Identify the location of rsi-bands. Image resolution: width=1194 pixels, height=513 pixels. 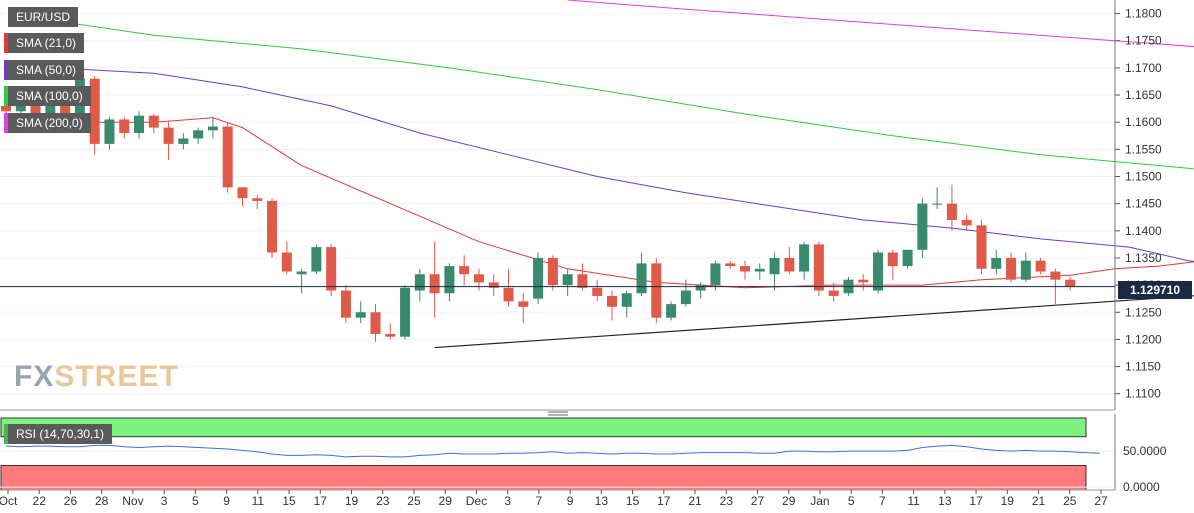
(543, 454).